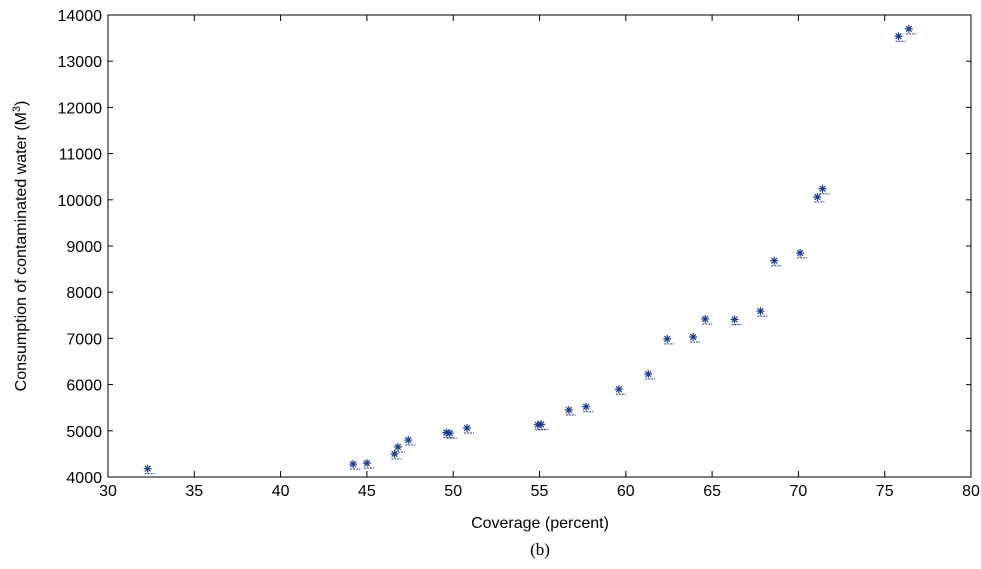 The width and height of the screenshot is (981, 569). I want to click on x-tick-label: 75, so click(885, 491).